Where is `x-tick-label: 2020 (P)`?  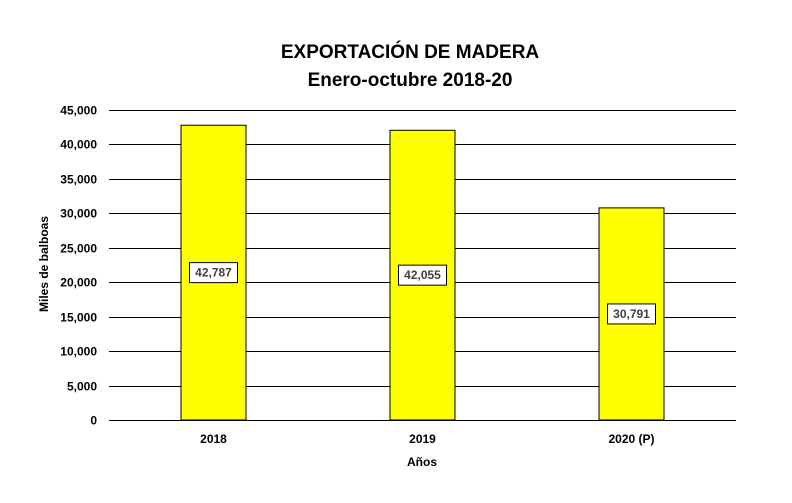 x-tick-label: 2020 (P) is located at coordinates (631, 439).